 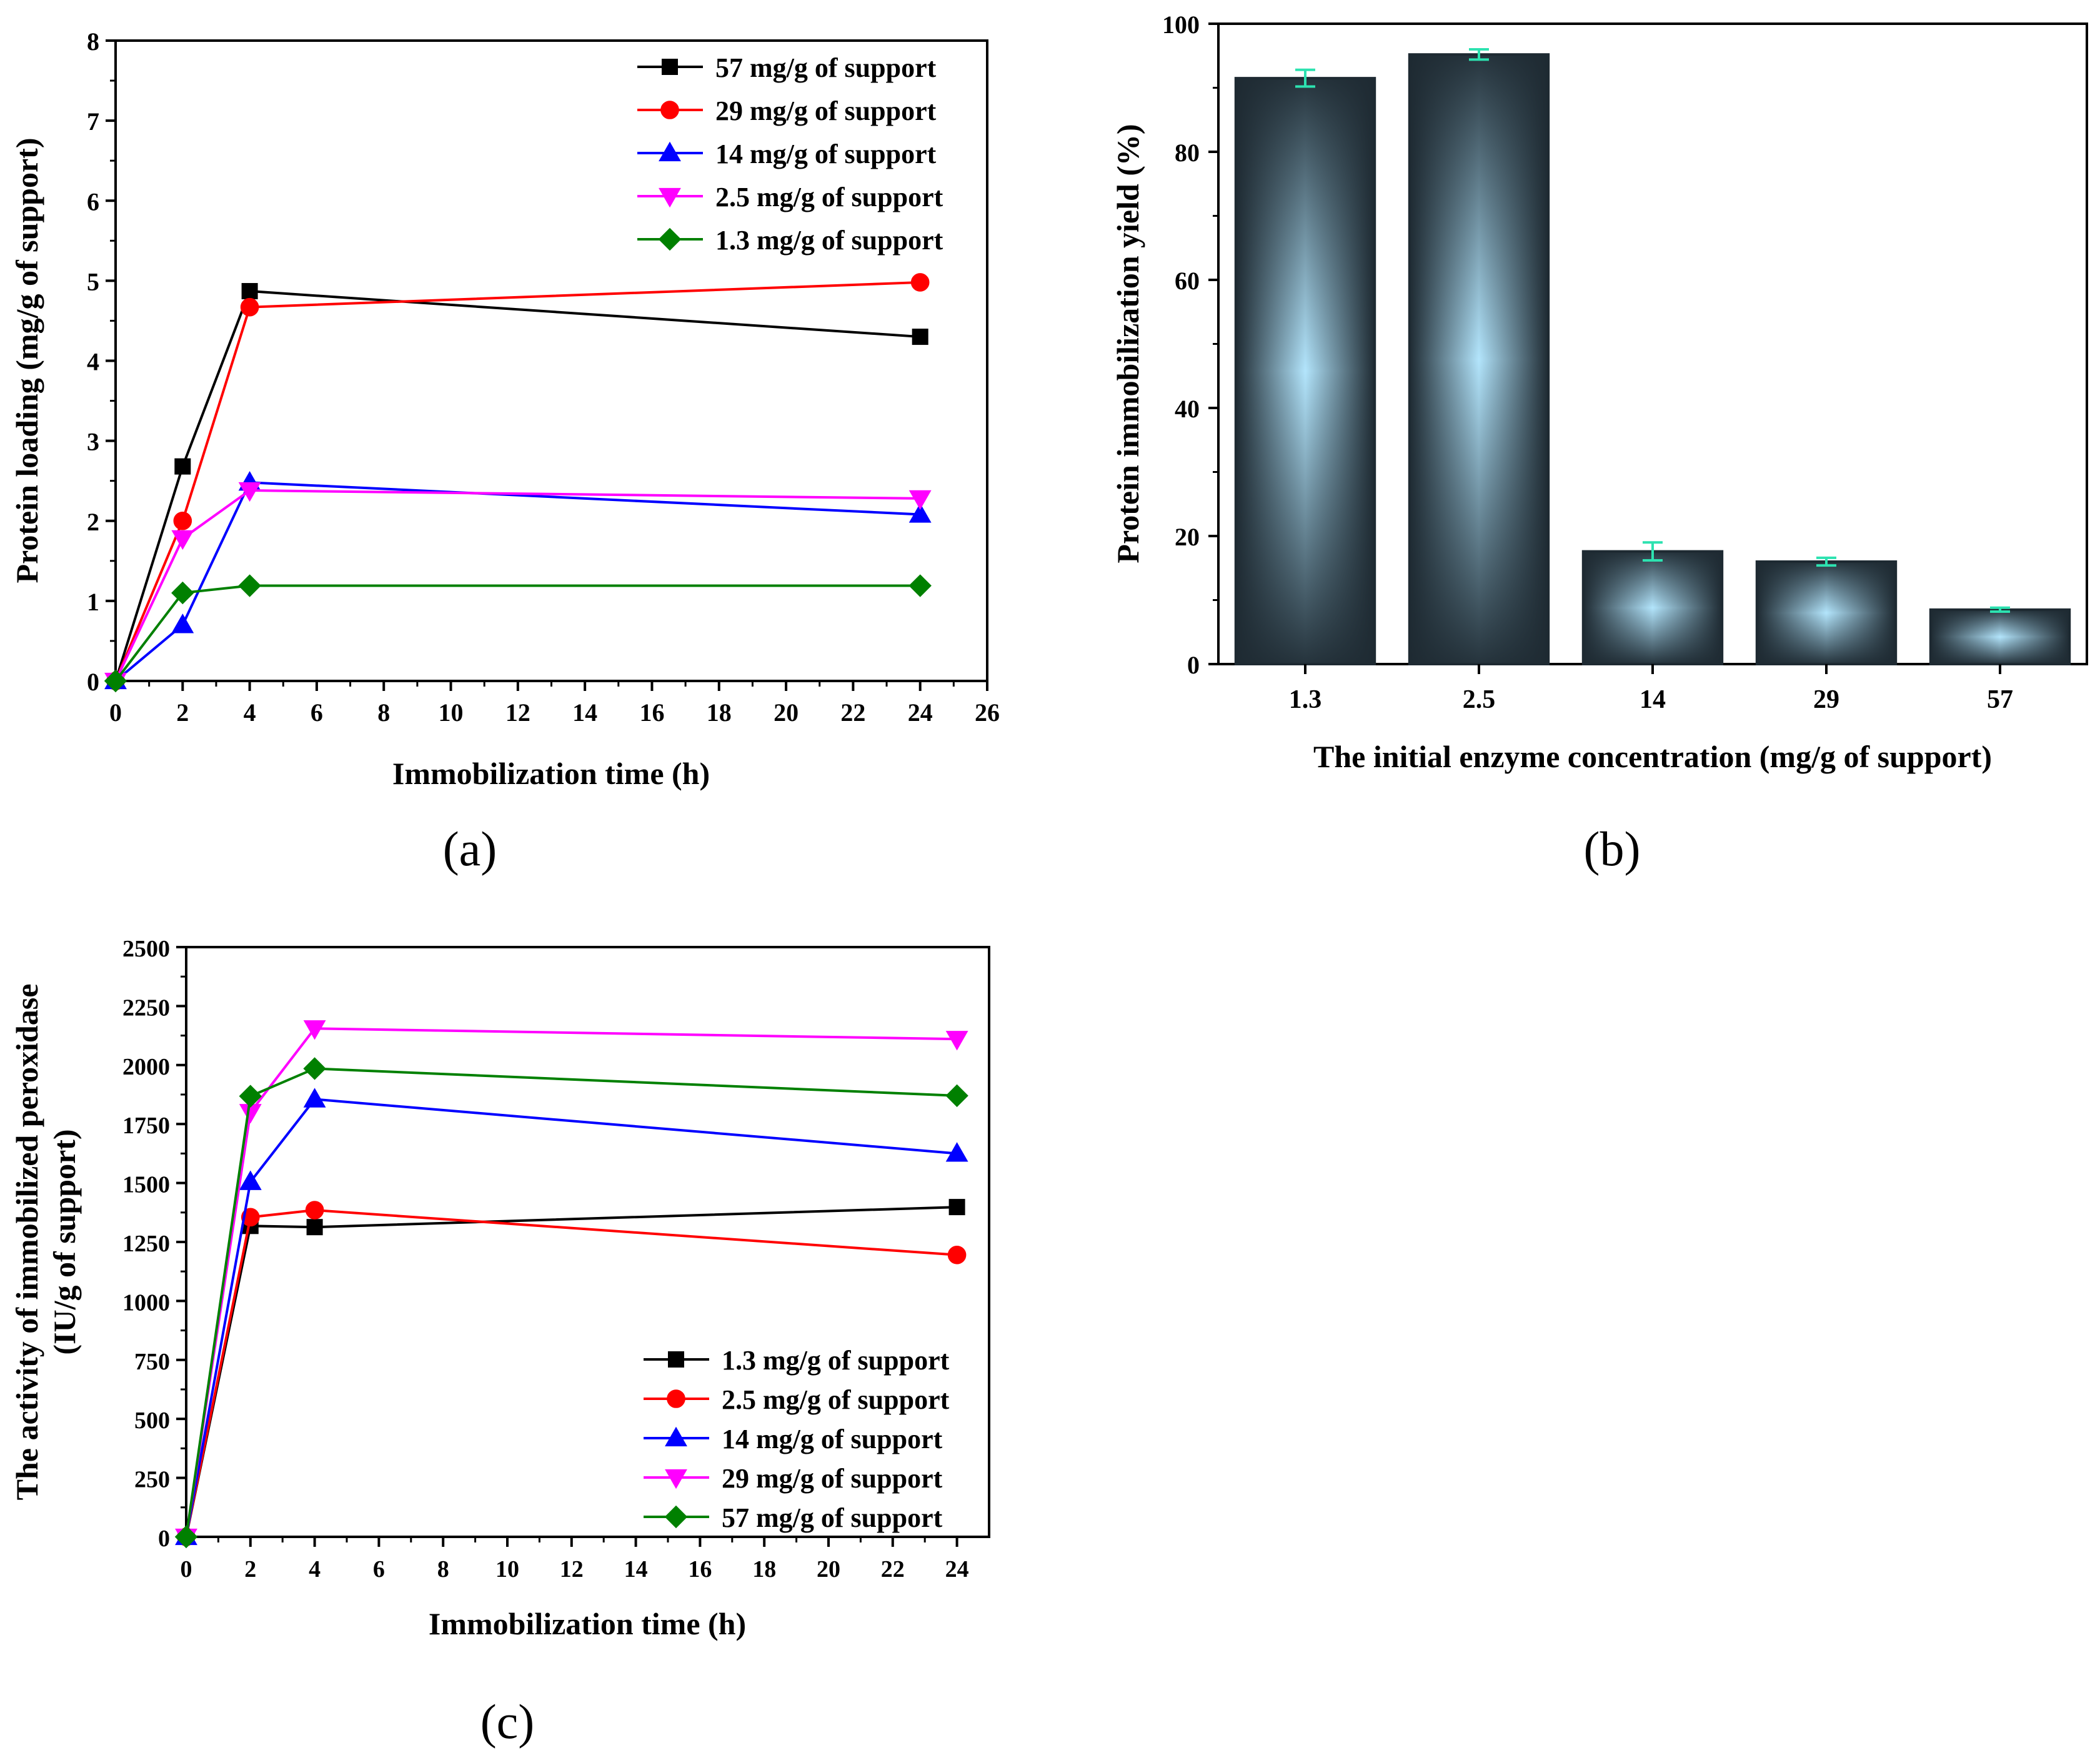 What do you see at coordinates (93, 682) in the screenshot?
I see `panel-a-y-tick-label: 0` at bounding box center [93, 682].